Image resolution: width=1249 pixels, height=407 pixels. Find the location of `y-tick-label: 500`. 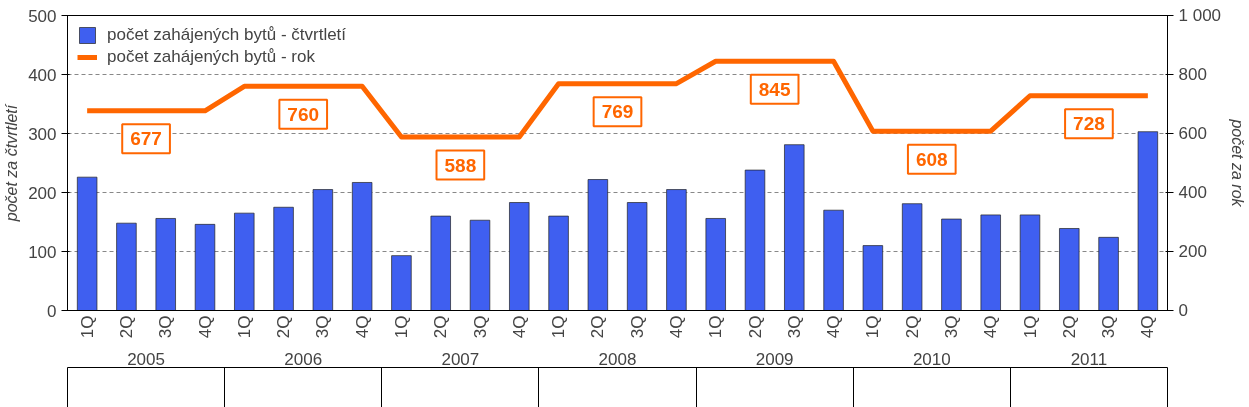

y-tick-label: 500 is located at coordinates (42, 16).